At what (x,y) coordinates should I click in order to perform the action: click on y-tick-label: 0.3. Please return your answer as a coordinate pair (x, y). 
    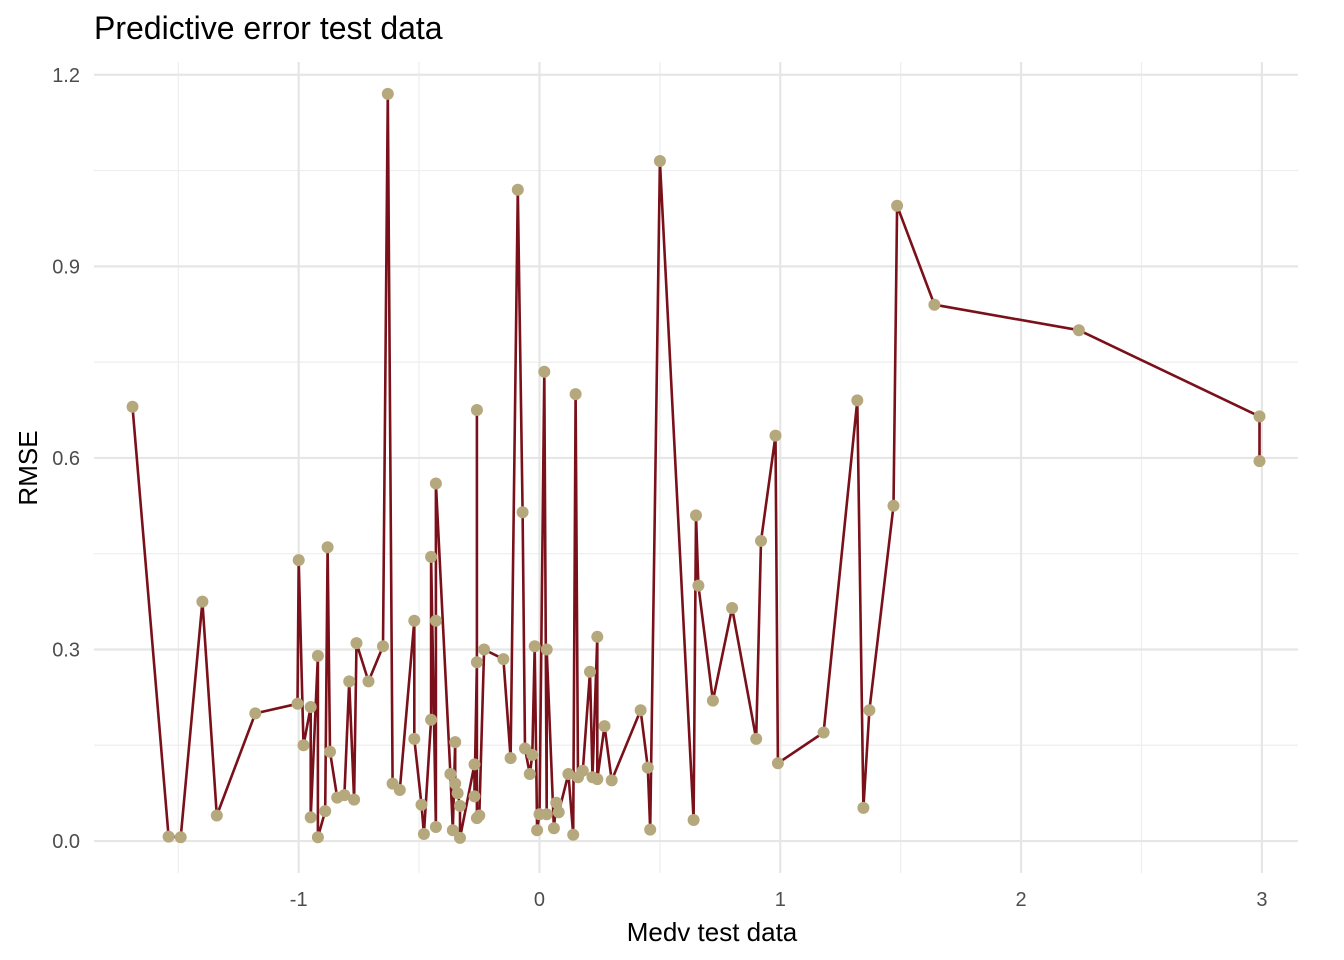
    Looking at the image, I should click on (66, 650).